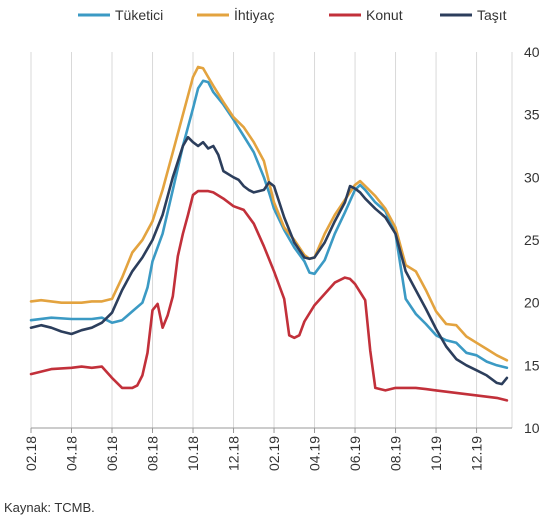  Describe the element at coordinates (315, 453) in the screenshot. I see `x-tick-label: 04.19` at that location.